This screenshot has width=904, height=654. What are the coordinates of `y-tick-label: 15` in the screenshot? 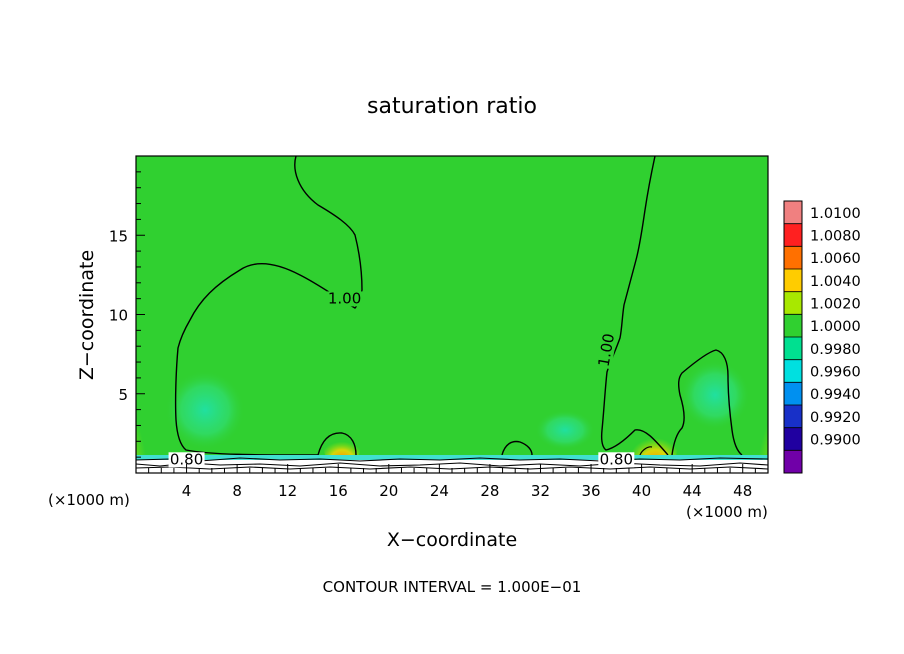 It's located at (118, 236).